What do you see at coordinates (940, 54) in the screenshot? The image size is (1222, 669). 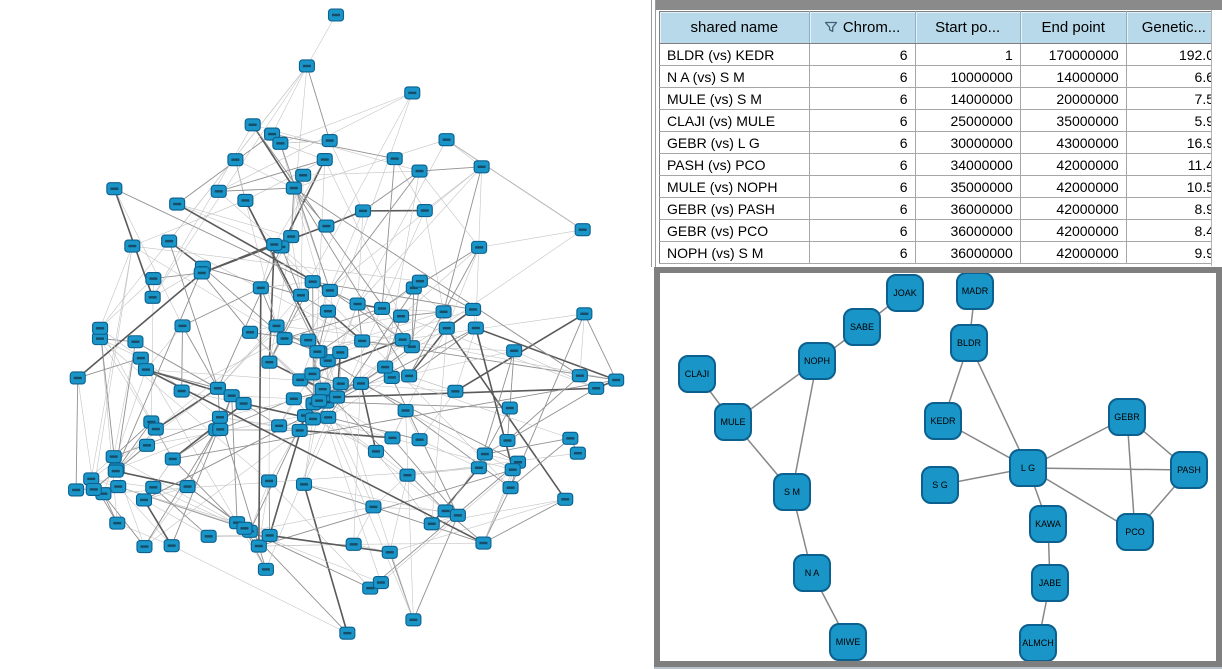 I see `table-row: BLDR (vs) KEDR 6 1 170000000 192.0` at bounding box center [940, 54].